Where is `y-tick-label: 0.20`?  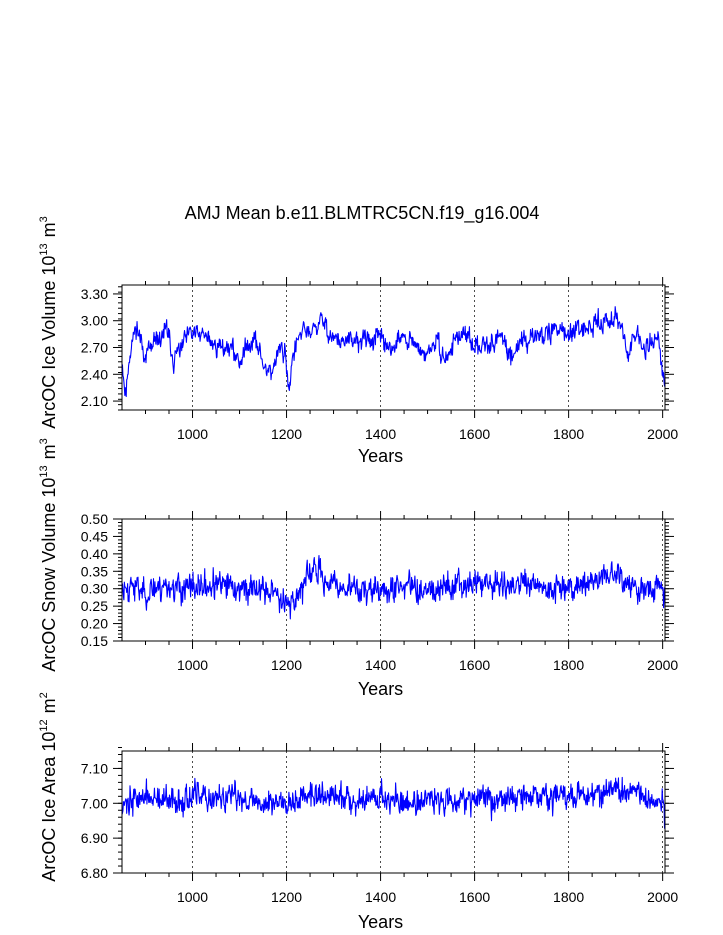 y-tick-label: 0.20 is located at coordinates (94, 624).